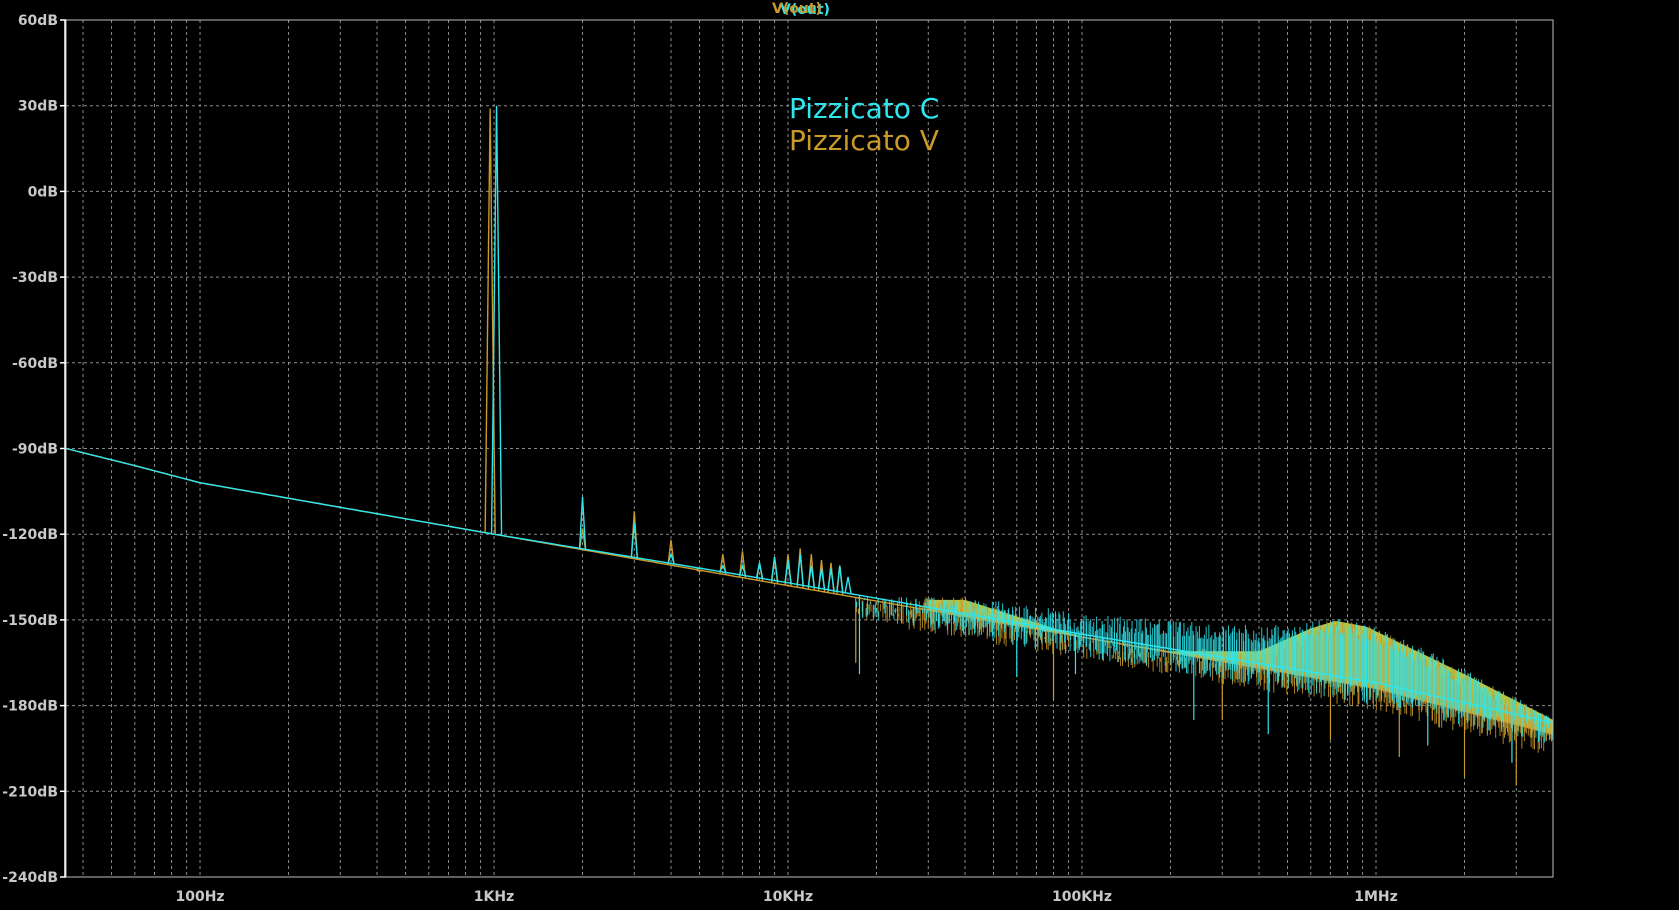 The image size is (1679, 910). What do you see at coordinates (30, 707) in the screenshot?
I see `y-tick-label: -180dB` at bounding box center [30, 707].